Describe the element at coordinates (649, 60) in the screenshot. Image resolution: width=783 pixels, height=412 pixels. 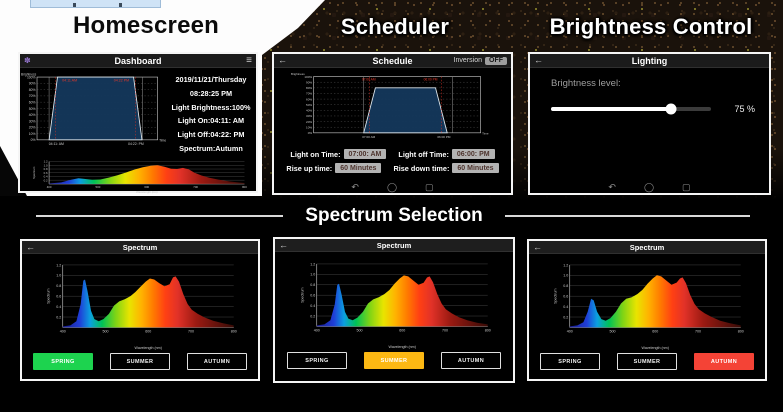
I see `lighting-title: Lighting` at that location.